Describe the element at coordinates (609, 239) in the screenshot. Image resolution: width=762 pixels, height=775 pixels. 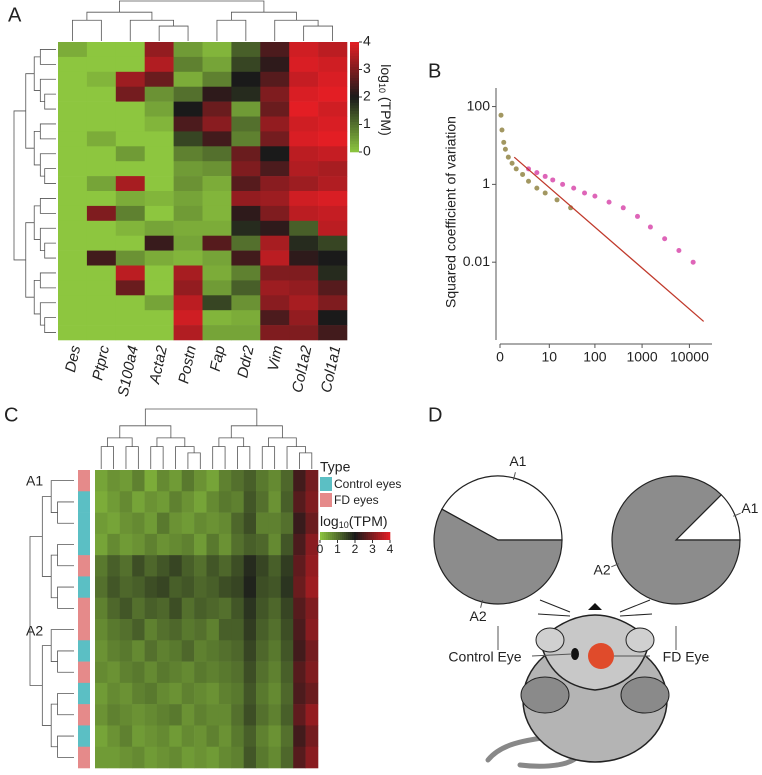
I see `fit-line` at that location.